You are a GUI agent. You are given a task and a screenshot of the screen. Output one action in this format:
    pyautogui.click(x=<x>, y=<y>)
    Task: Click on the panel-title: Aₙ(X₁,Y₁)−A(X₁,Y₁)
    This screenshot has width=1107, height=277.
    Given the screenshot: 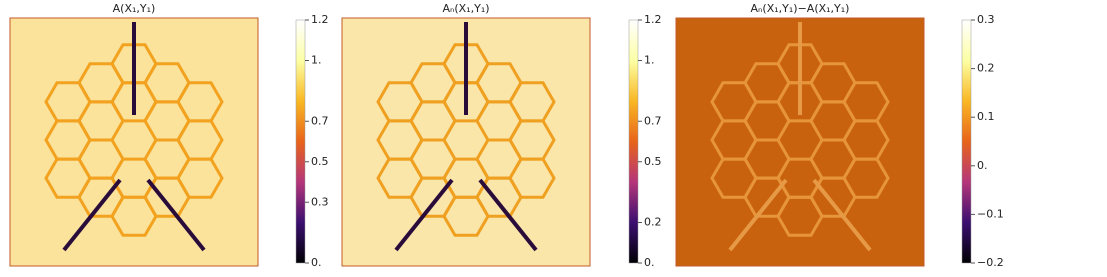 What is the action you would take?
    pyautogui.click(x=800, y=8)
    